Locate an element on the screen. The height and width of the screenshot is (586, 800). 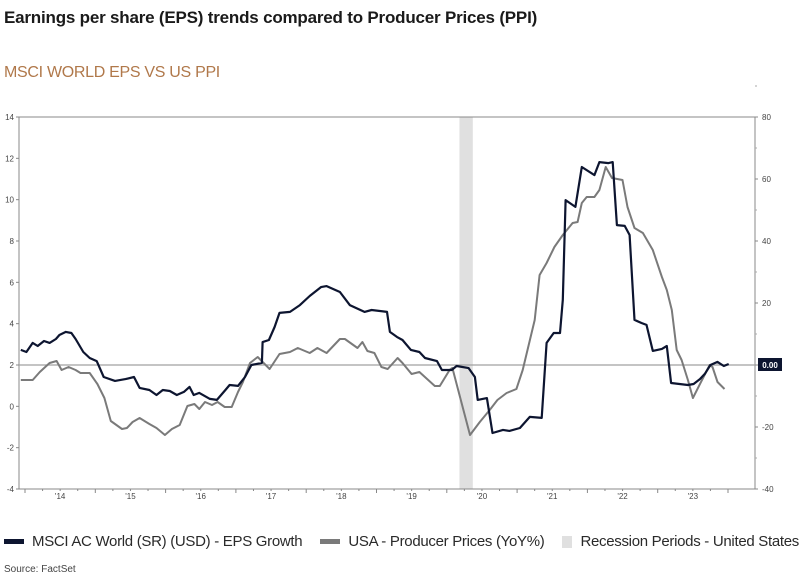
legend-item-recession: Recession Periods - United States is located at coordinates (680, 541).